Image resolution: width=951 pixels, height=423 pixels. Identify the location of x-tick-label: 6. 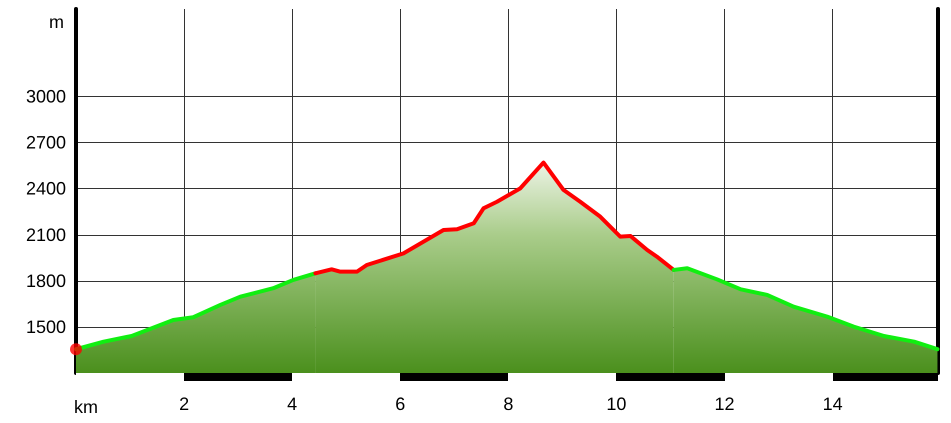
(400, 404).